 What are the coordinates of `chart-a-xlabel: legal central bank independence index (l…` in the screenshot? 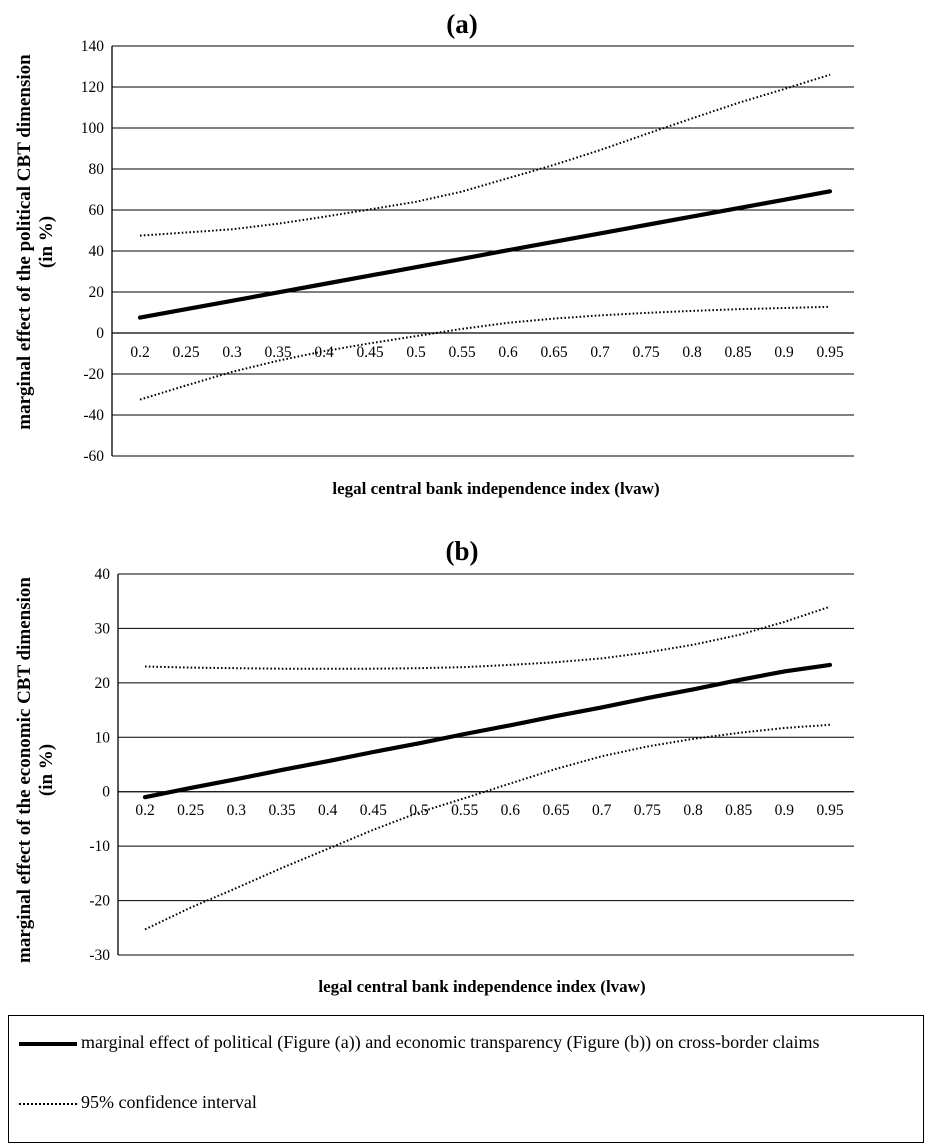 It's located at (495, 488).